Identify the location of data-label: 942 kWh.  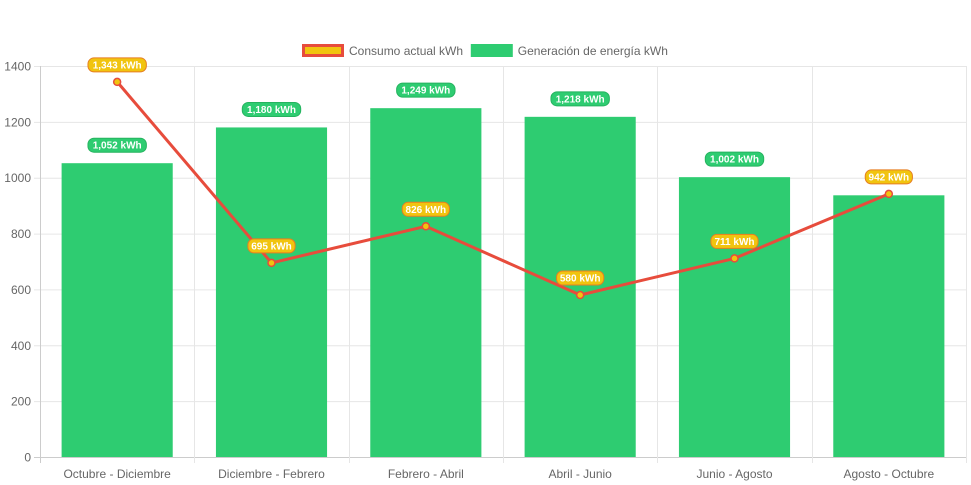
(888, 177).